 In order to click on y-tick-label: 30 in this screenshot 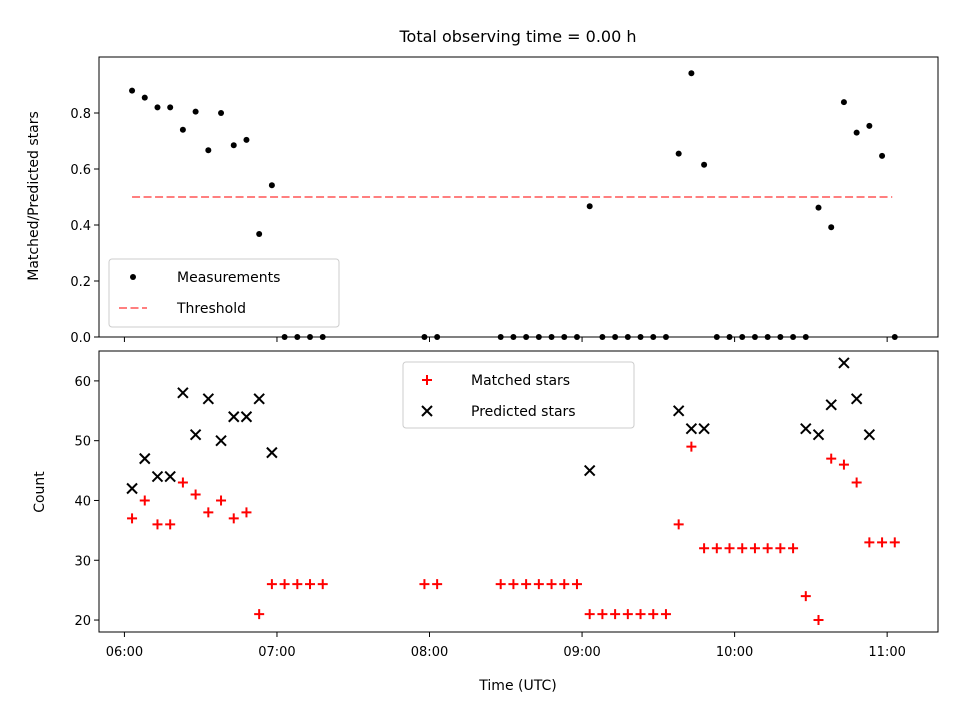, I will do `click(82, 561)`.